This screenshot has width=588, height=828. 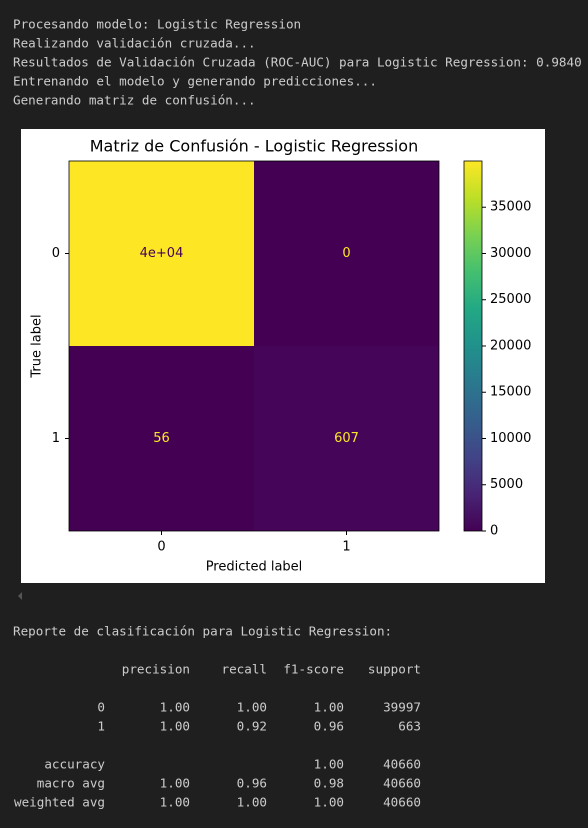 What do you see at coordinates (394, 669) in the screenshot?
I see `report-header: support` at bounding box center [394, 669].